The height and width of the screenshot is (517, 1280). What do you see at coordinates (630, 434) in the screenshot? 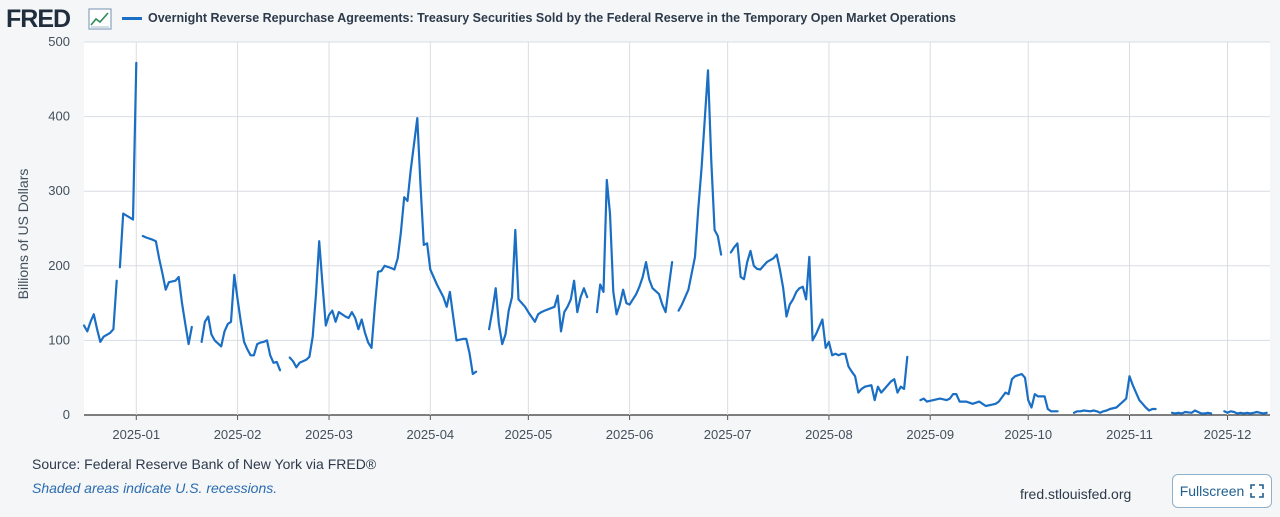
I see `x-tick-label: 2025-06` at bounding box center [630, 434].